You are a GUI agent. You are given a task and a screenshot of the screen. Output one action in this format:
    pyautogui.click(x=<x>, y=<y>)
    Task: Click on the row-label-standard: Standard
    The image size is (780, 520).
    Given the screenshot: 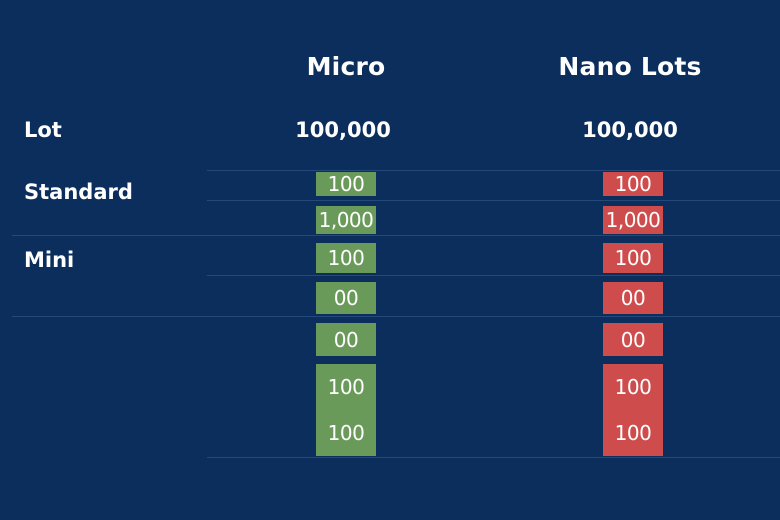 What is the action you would take?
    pyautogui.click(x=78, y=192)
    